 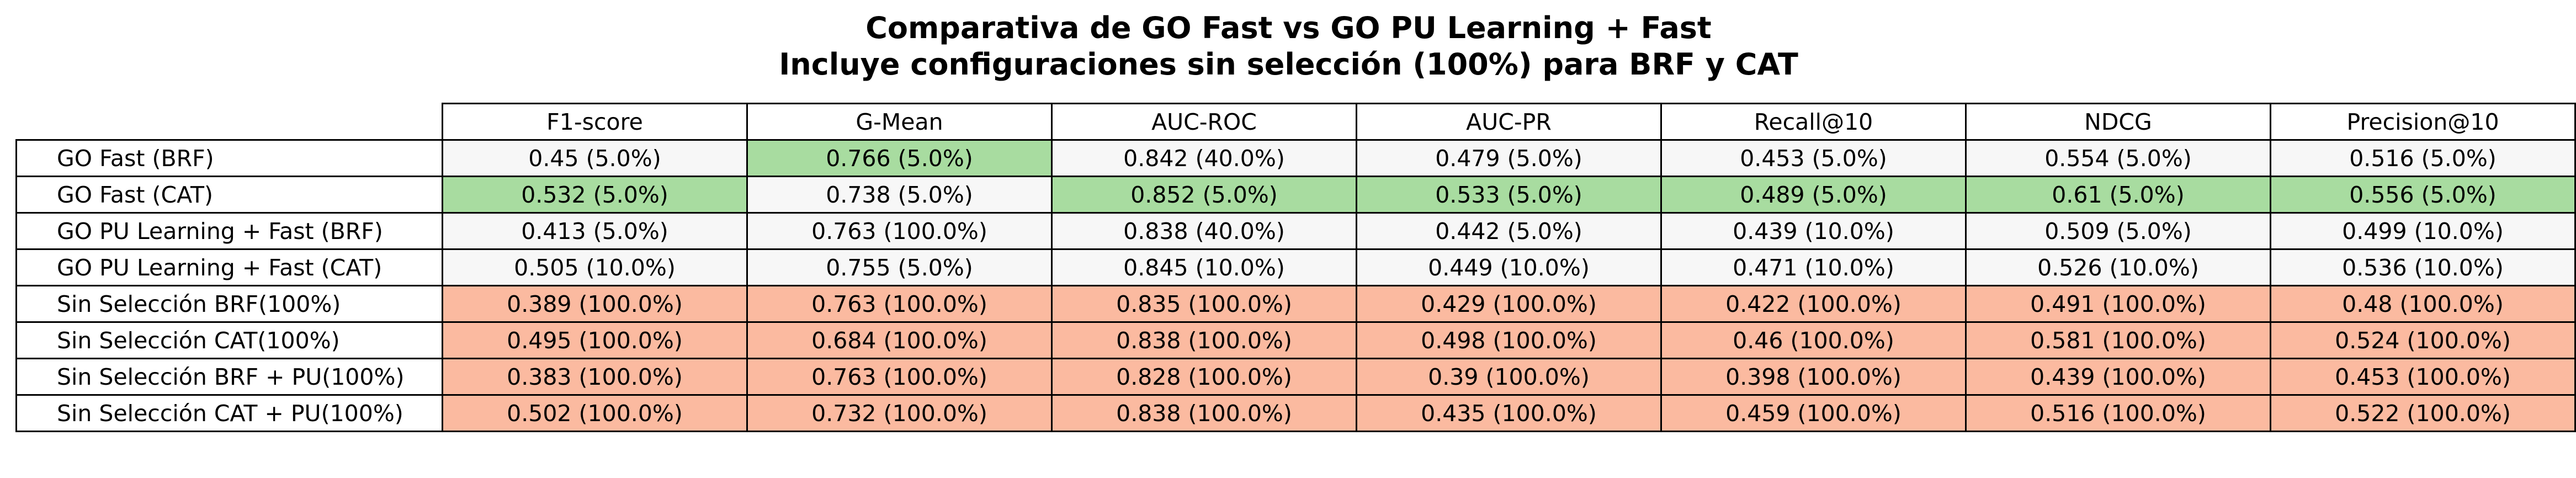 What do you see at coordinates (1204, 231) in the screenshot?
I see `table-cell: 0.838 (40.0%)` at bounding box center [1204, 231].